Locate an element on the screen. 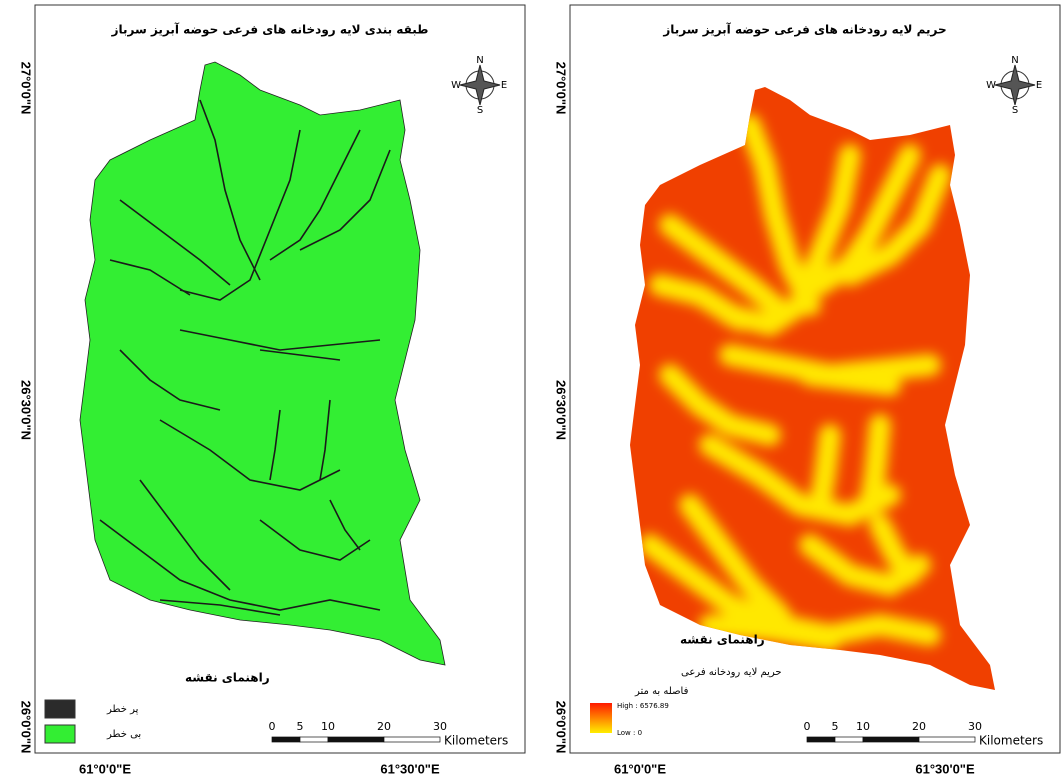 Image resolution: width=1062 pixels, height=783 pixels. legend-label: بی خطر is located at coordinates (123, 734).